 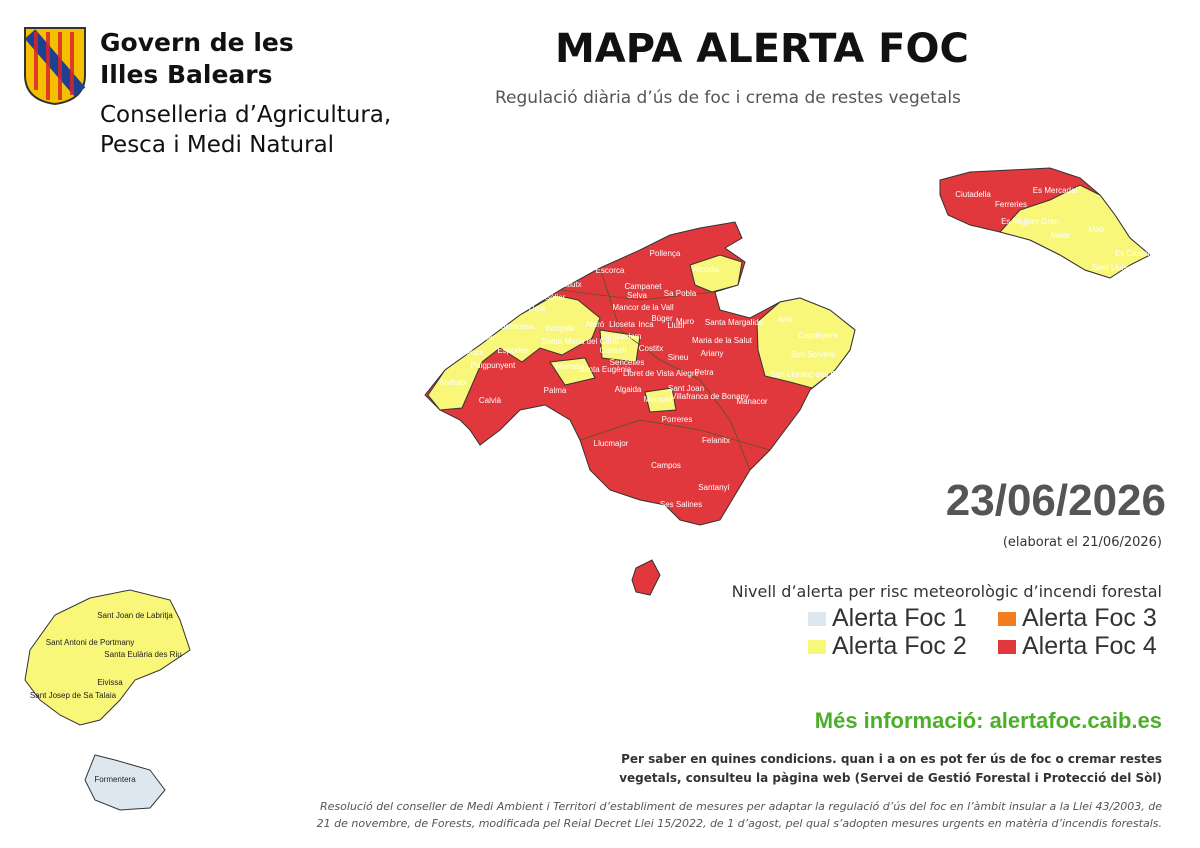 What do you see at coordinates (710, 396) in the screenshot?
I see `municipality-label: Villafranca de Bonany` at bounding box center [710, 396].